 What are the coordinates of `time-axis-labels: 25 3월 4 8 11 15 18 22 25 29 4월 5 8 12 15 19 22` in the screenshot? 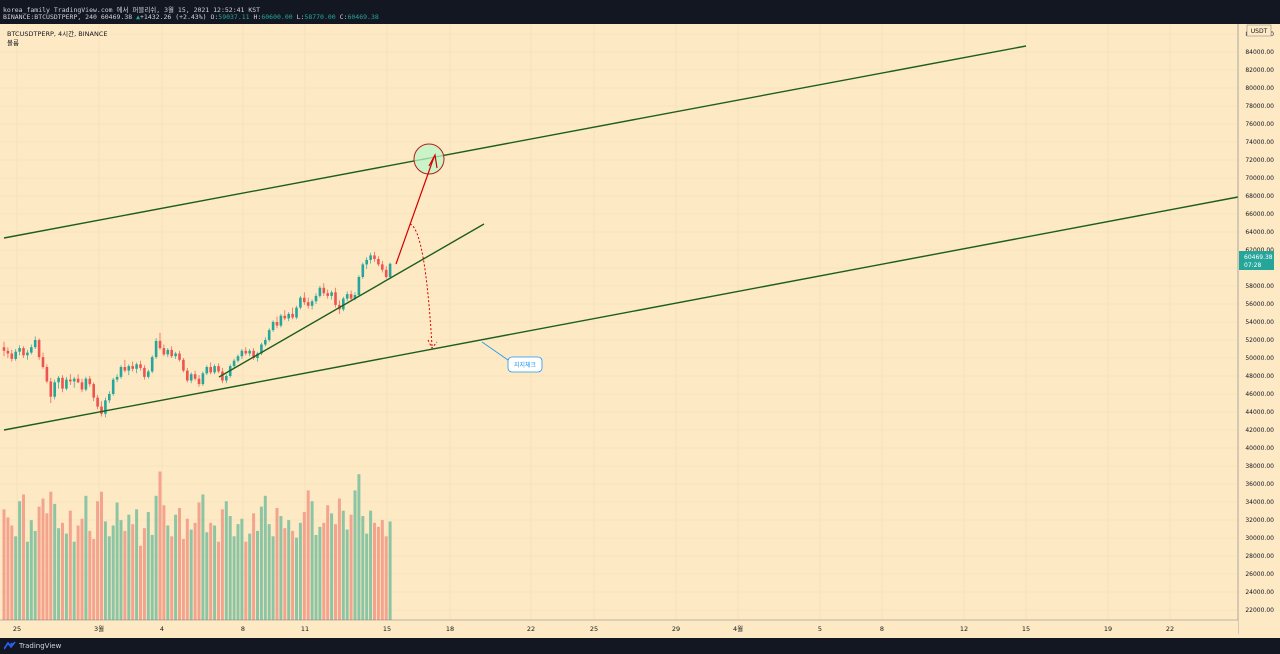 It's located at (593, 628).